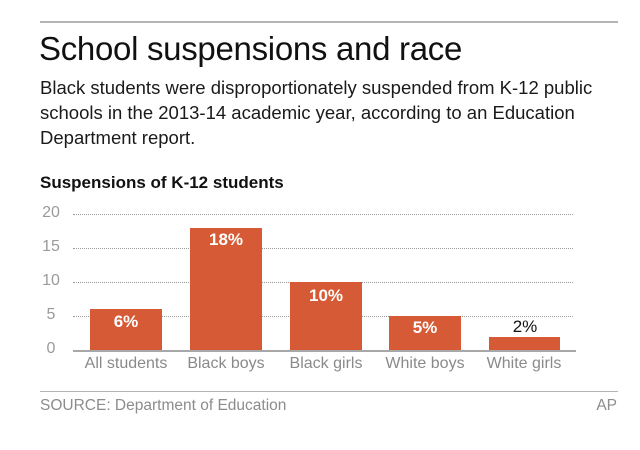 Image resolution: width=640 pixels, height=450 pixels. I want to click on y-tick: 20, so click(51, 212).